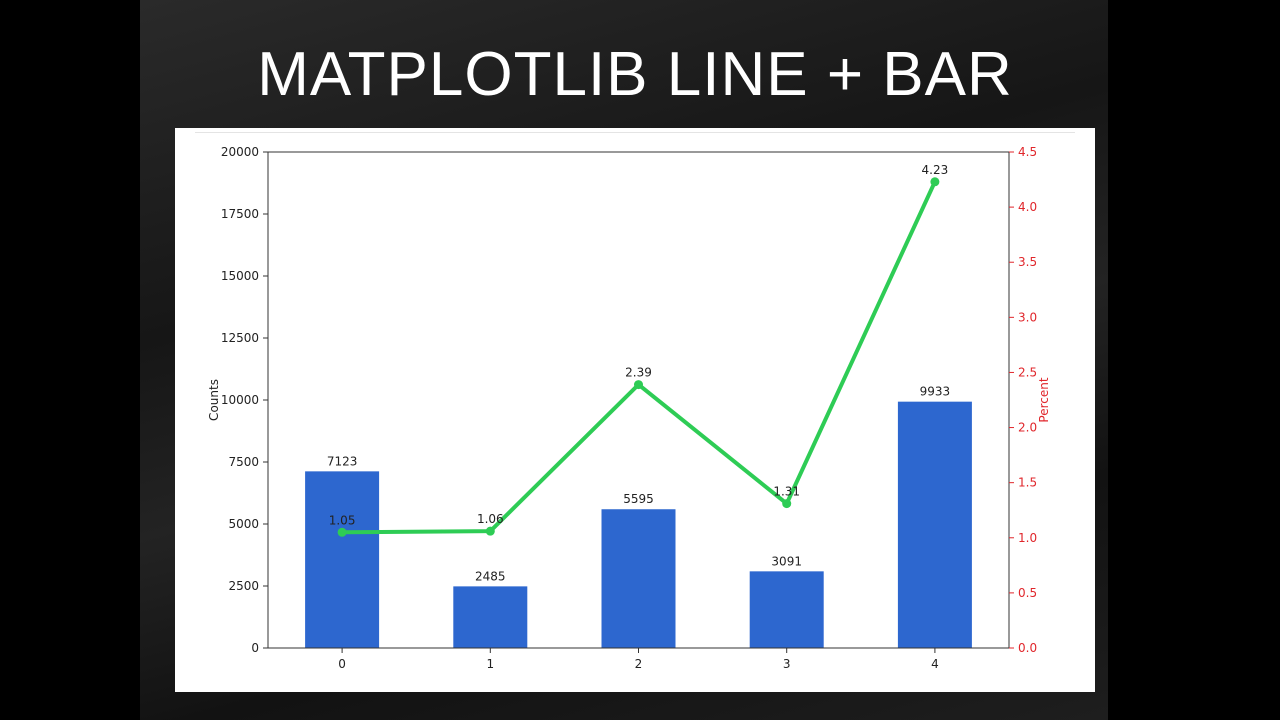 Image resolution: width=1280 pixels, height=720 pixels. What do you see at coordinates (1027, 152) in the screenshot?
I see `y2tick-label-4.5: 4.5` at bounding box center [1027, 152].